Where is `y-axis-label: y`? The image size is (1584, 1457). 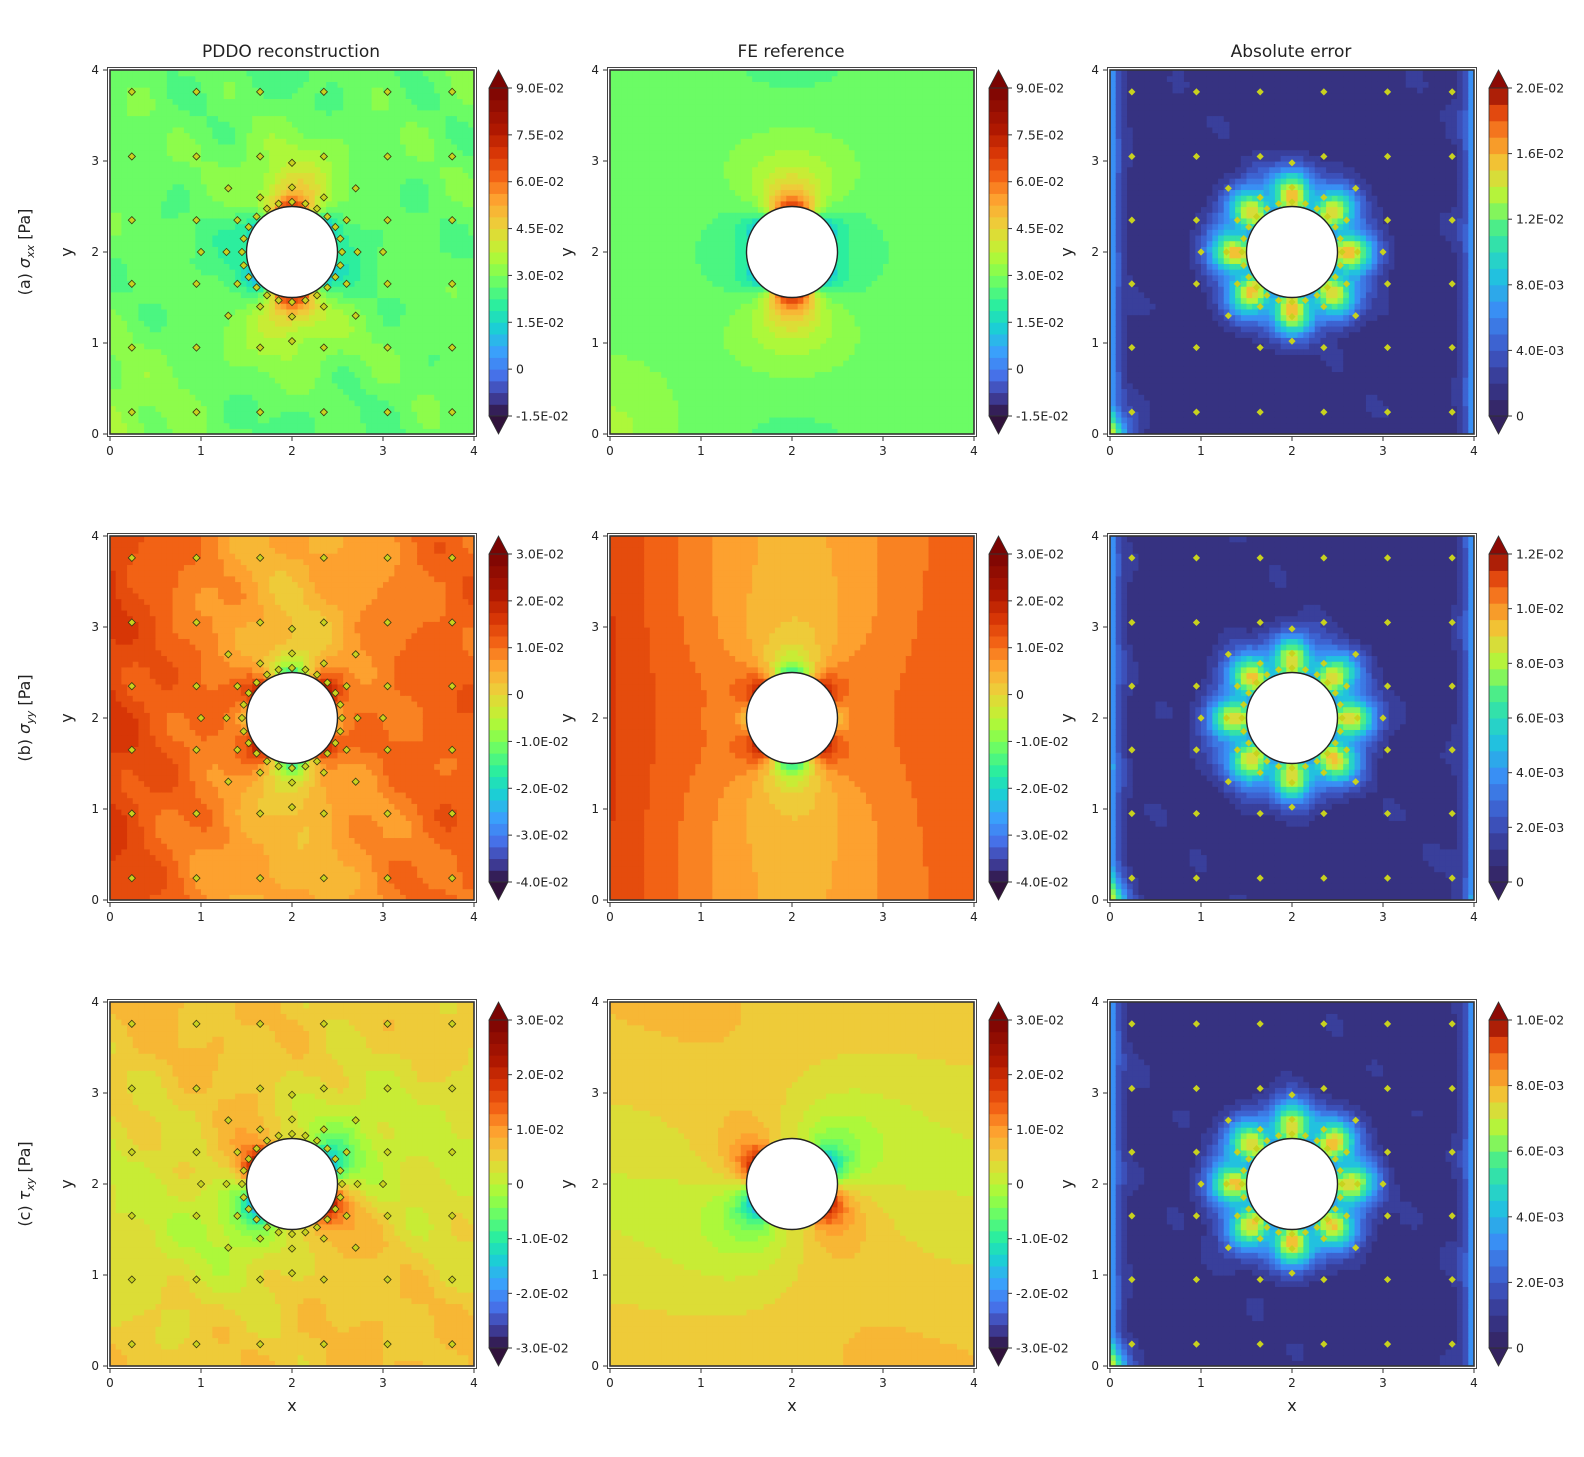 y-axis-label: y is located at coordinates (566, 1183).